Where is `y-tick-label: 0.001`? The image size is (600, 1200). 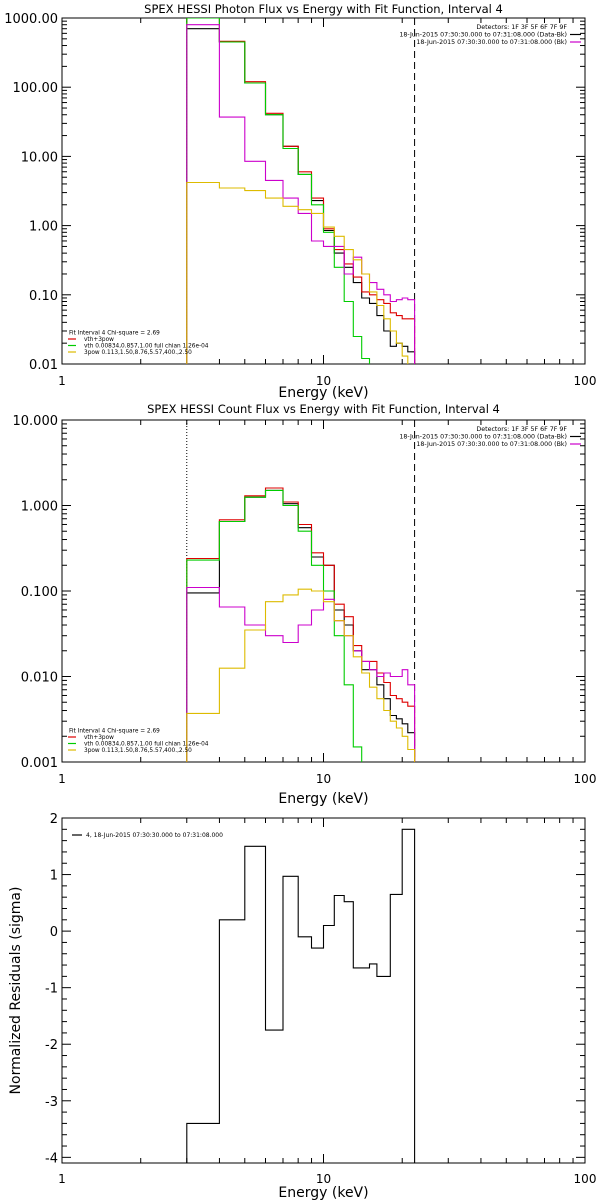 y-tick-label: 0.001 is located at coordinates (39, 763).